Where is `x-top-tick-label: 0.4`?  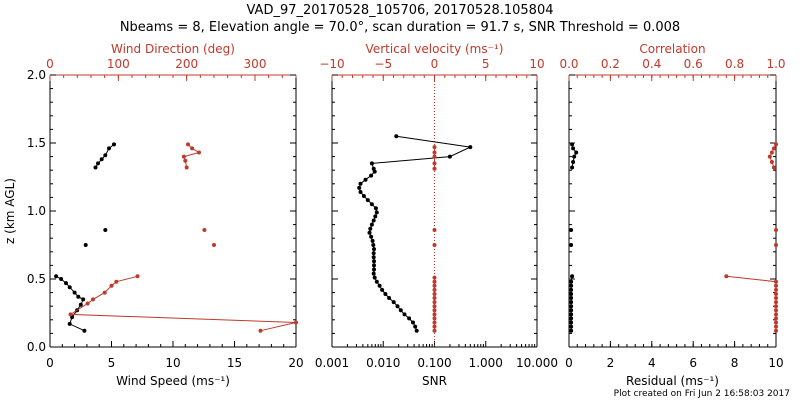 x-top-tick-label: 0.4 is located at coordinates (651, 64).